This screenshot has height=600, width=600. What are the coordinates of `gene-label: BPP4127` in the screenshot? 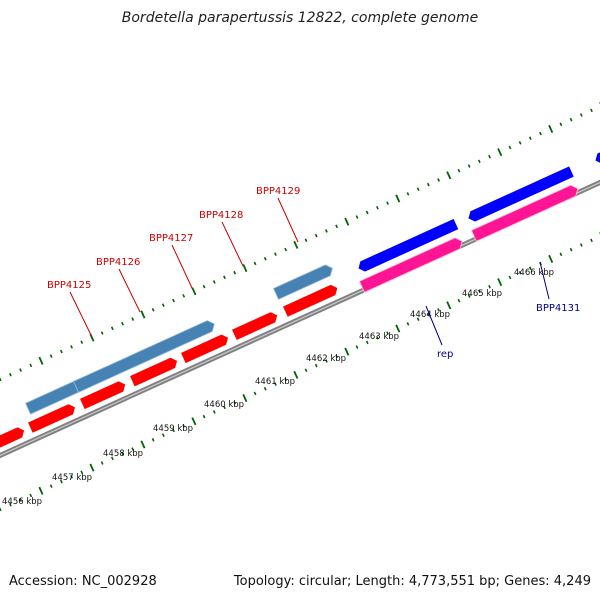 It's located at (171, 238).